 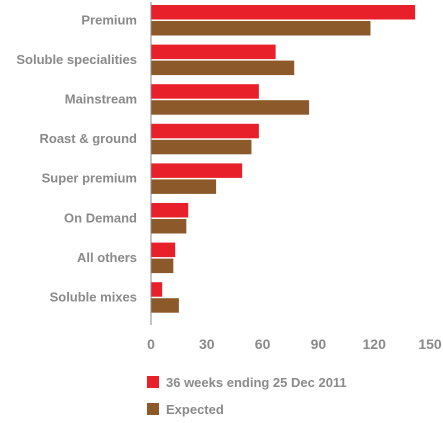 What do you see at coordinates (162, 266) in the screenshot?
I see `bar-all-others-expected` at bounding box center [162, 266].